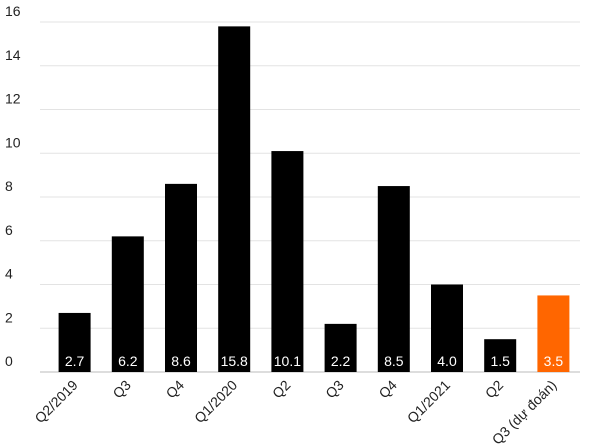 This screenshot has width=600, height=444. Describe the element at coordinates (447, 361) in the screenshot. I see `data-label: 4.0` at that location.